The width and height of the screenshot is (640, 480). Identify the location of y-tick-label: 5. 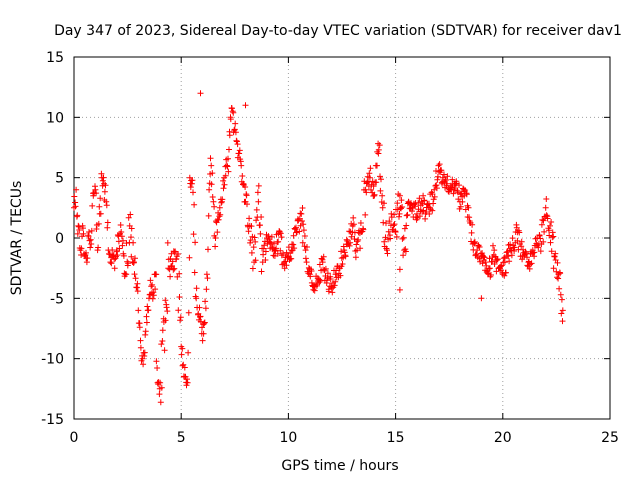
(59, 179).